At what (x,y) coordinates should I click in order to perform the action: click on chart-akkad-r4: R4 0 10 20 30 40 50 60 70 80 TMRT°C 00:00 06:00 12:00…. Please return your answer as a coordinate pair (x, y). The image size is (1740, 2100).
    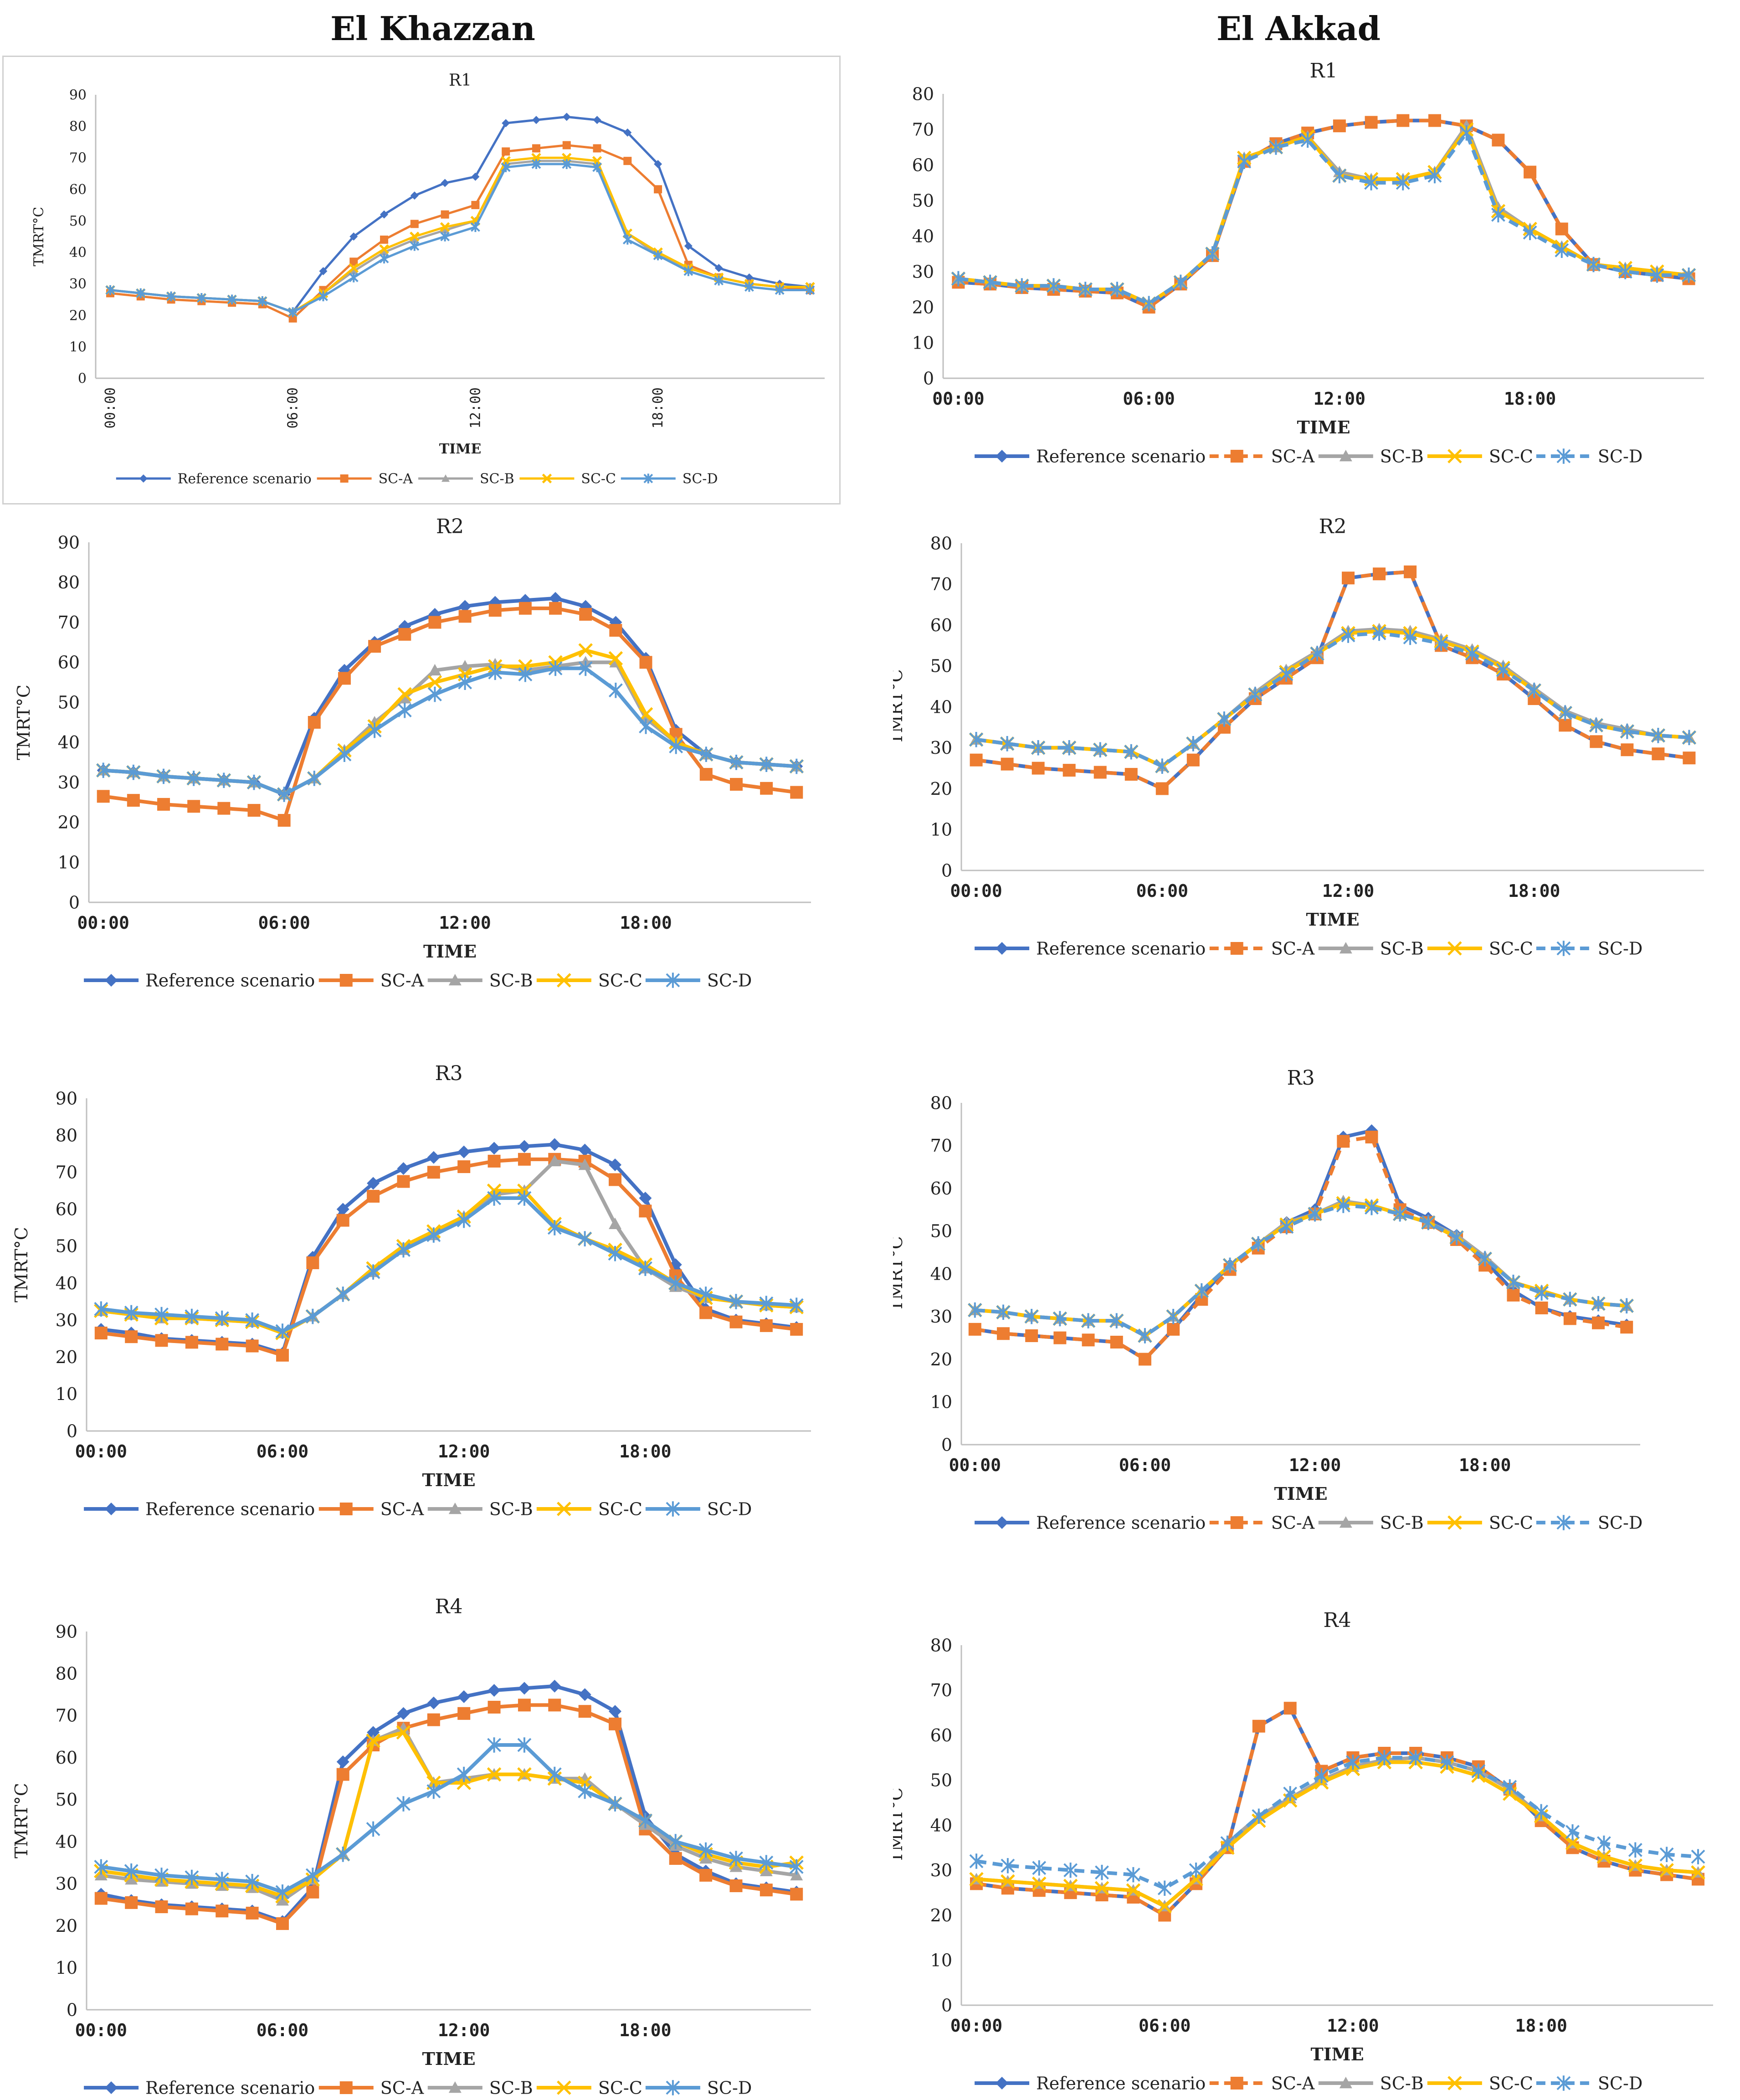
    Looking at the image, I should click on (1310, 1832).